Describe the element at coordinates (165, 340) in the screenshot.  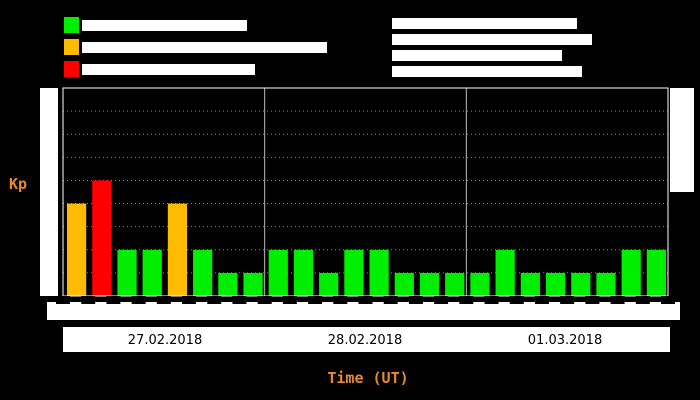
I see `date-label-1: 27.02.2018` at that location.